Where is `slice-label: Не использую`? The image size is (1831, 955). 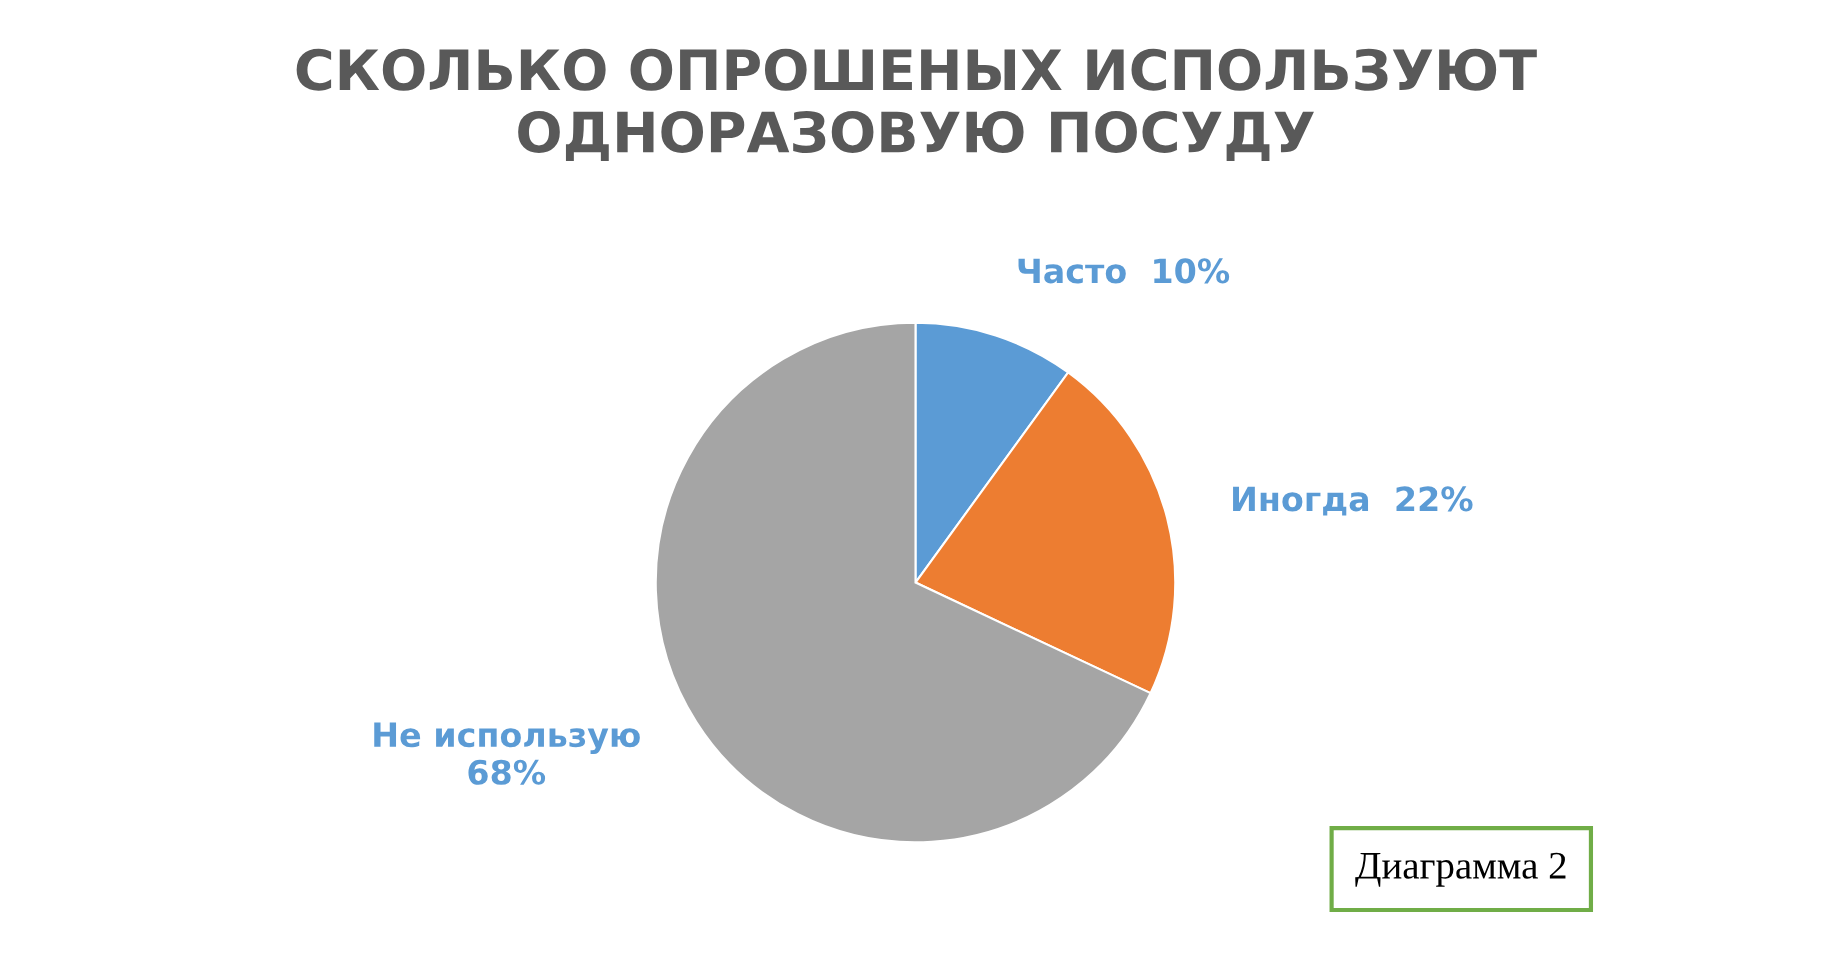
slice-label: Не использую is located at coordinates (507, 738).